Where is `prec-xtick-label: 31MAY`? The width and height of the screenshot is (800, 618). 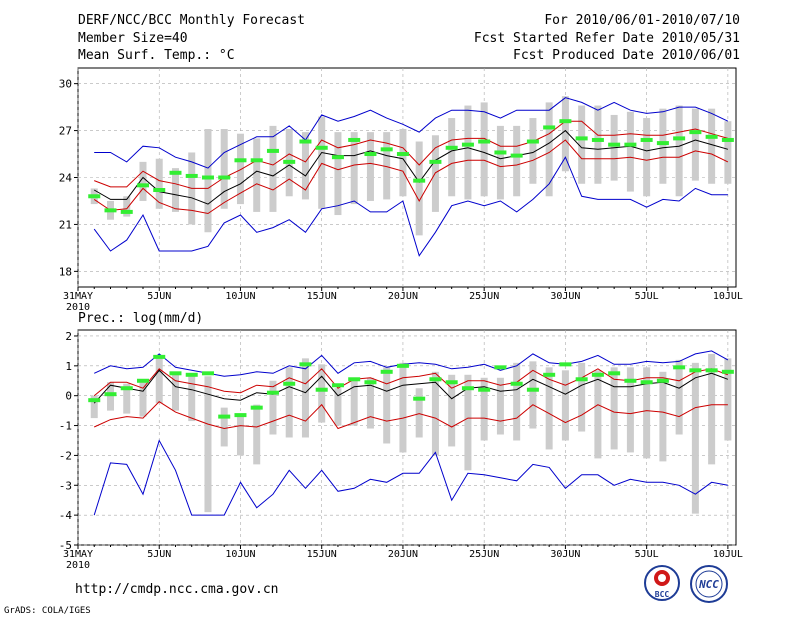 prec-xtick-label: 31MAY is located at coordinates (78, 554).